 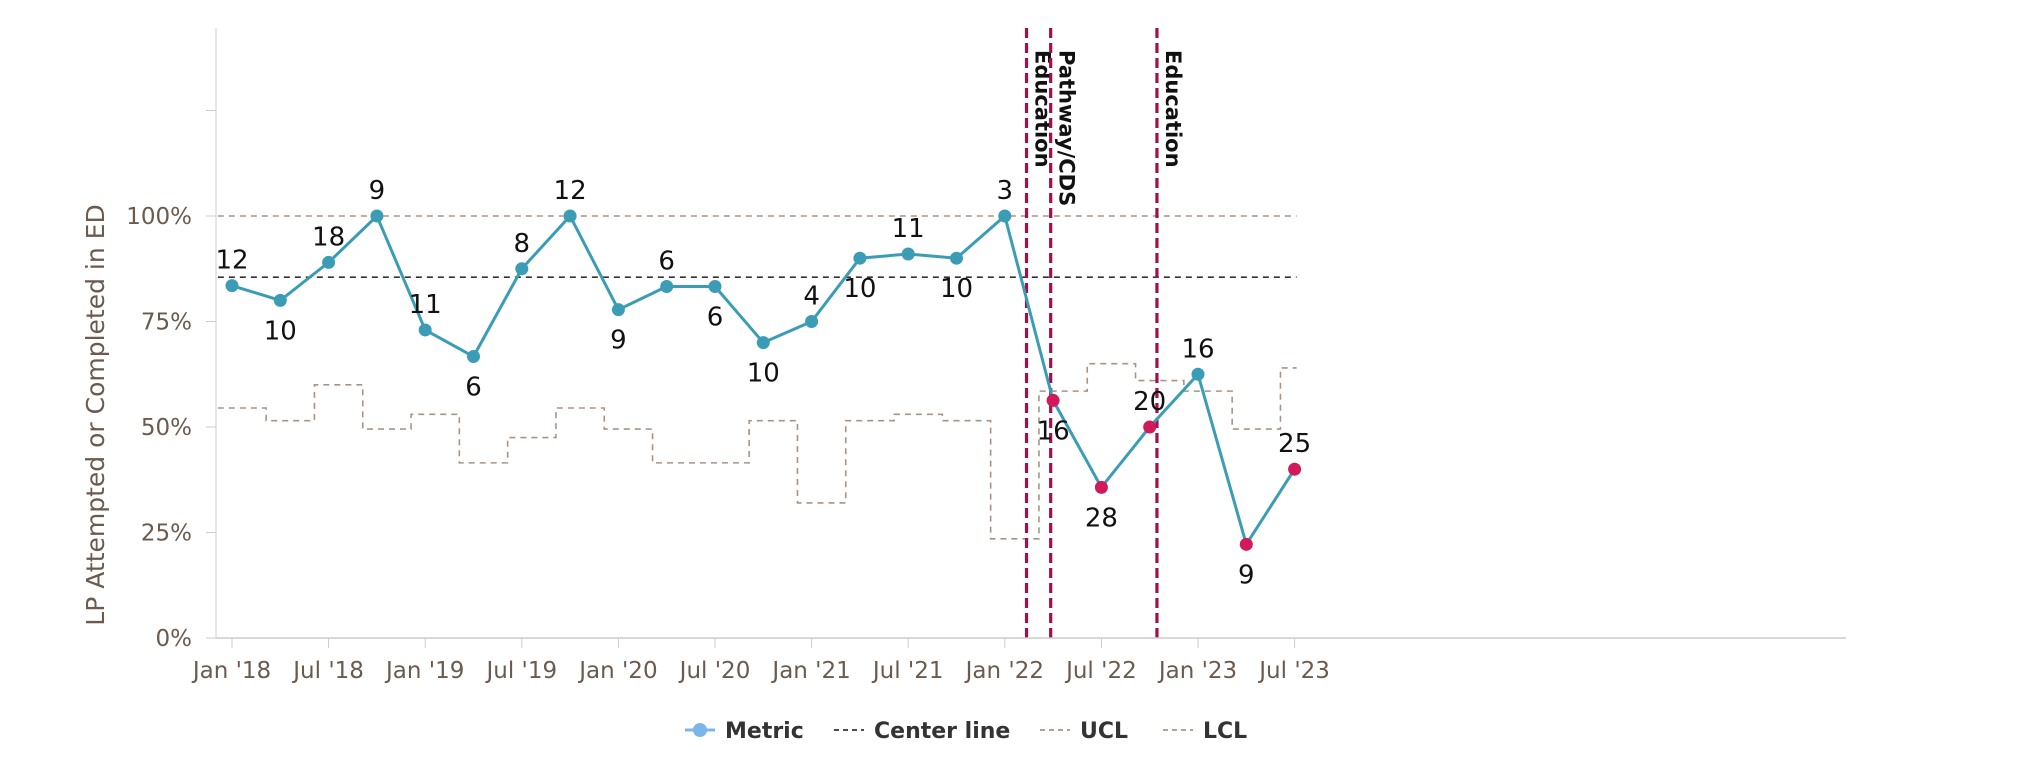 I want to click on x-tick-label: Jul '21, so click(x=907, y=671).